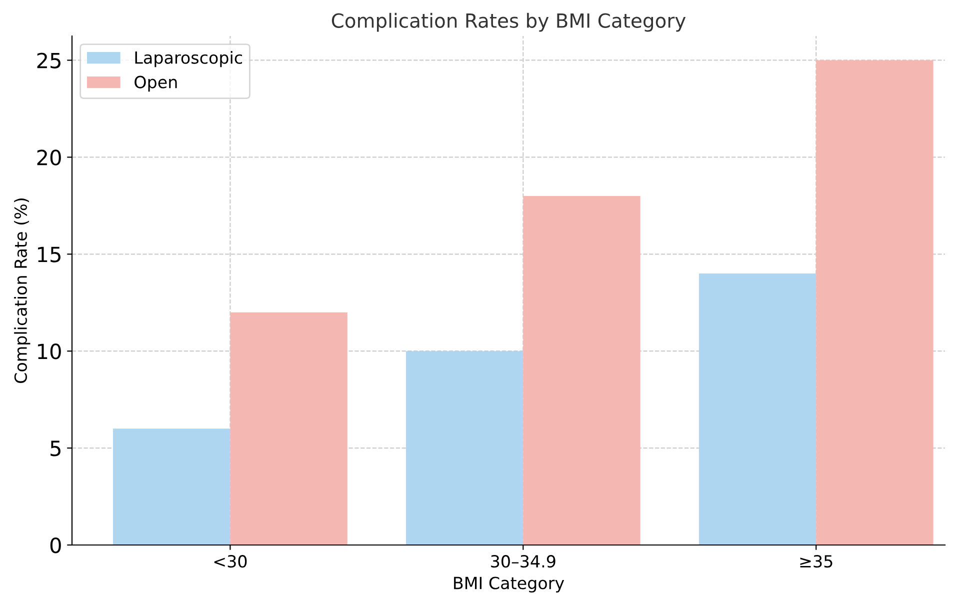  I want to click on x-tick-label: <30, so click(230, 561).